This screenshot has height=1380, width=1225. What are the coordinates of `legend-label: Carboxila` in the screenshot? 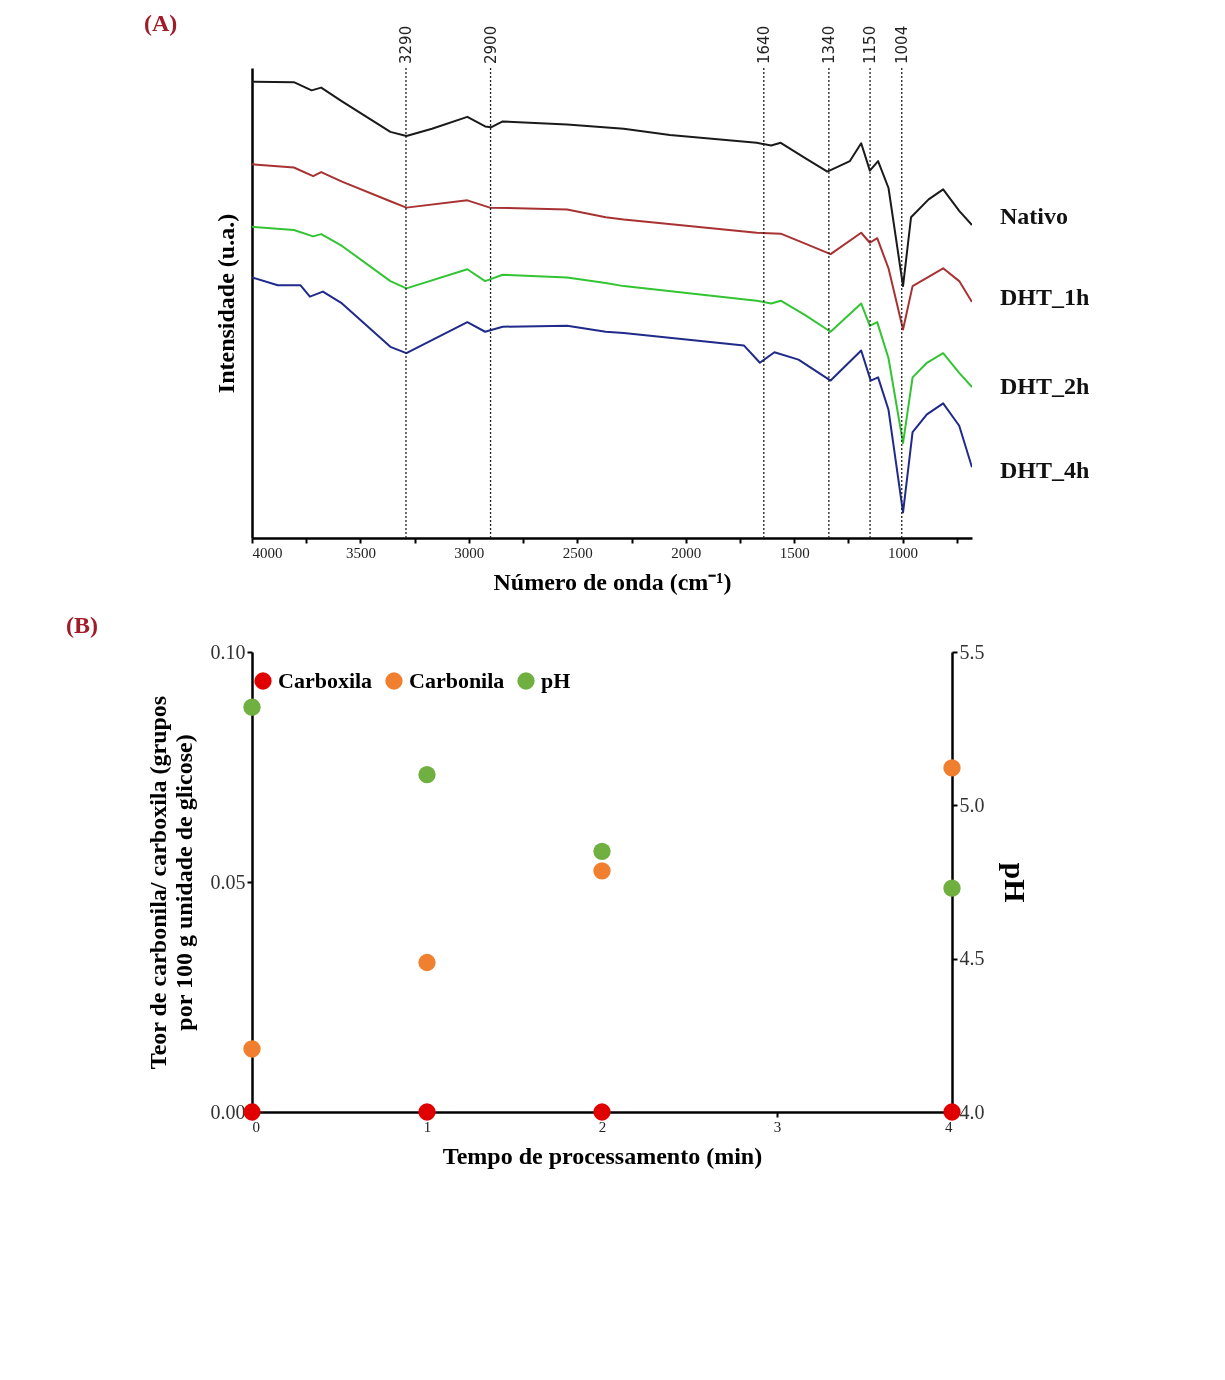 It's located at (325, 680).